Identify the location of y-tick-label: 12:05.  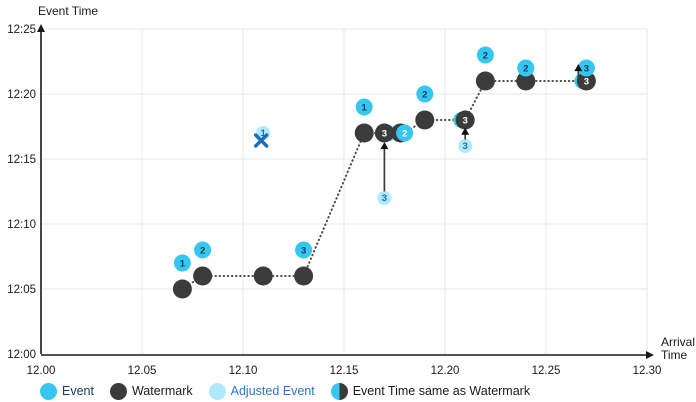
(21, 290).